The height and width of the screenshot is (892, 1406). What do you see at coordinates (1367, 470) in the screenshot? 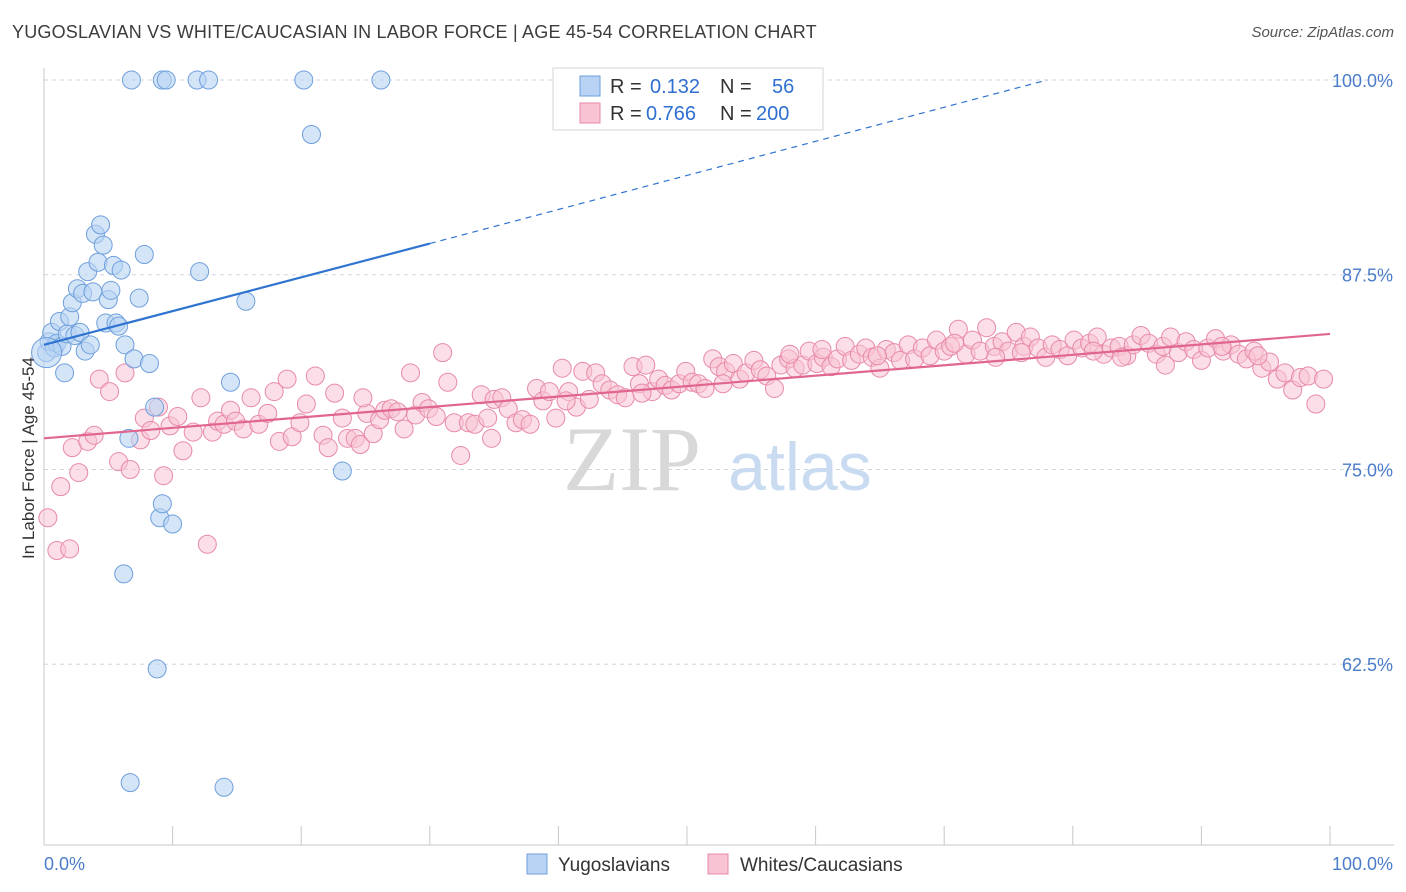
I see `y-tick-label-1: 75.0%` at bounding box center [1367, 470].